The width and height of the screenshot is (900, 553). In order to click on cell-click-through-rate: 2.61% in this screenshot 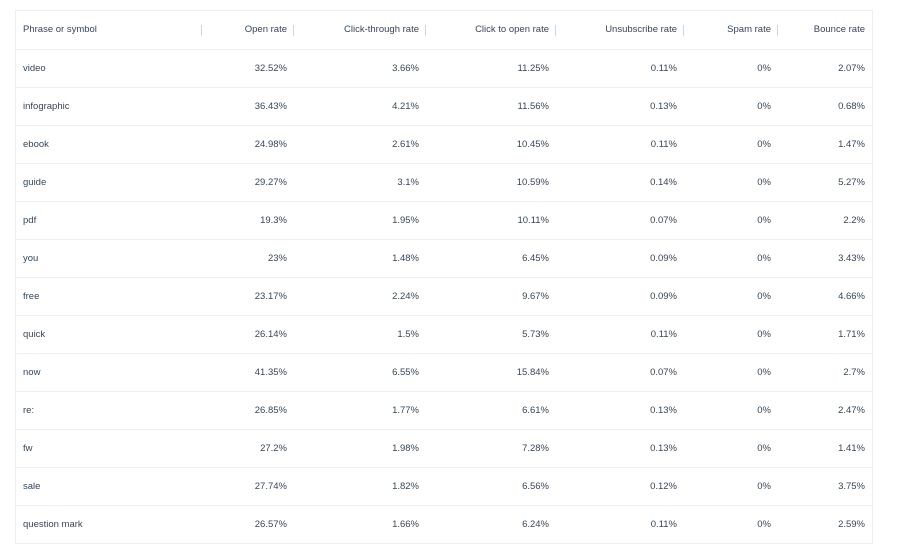, I will do `click(360, 144)`.